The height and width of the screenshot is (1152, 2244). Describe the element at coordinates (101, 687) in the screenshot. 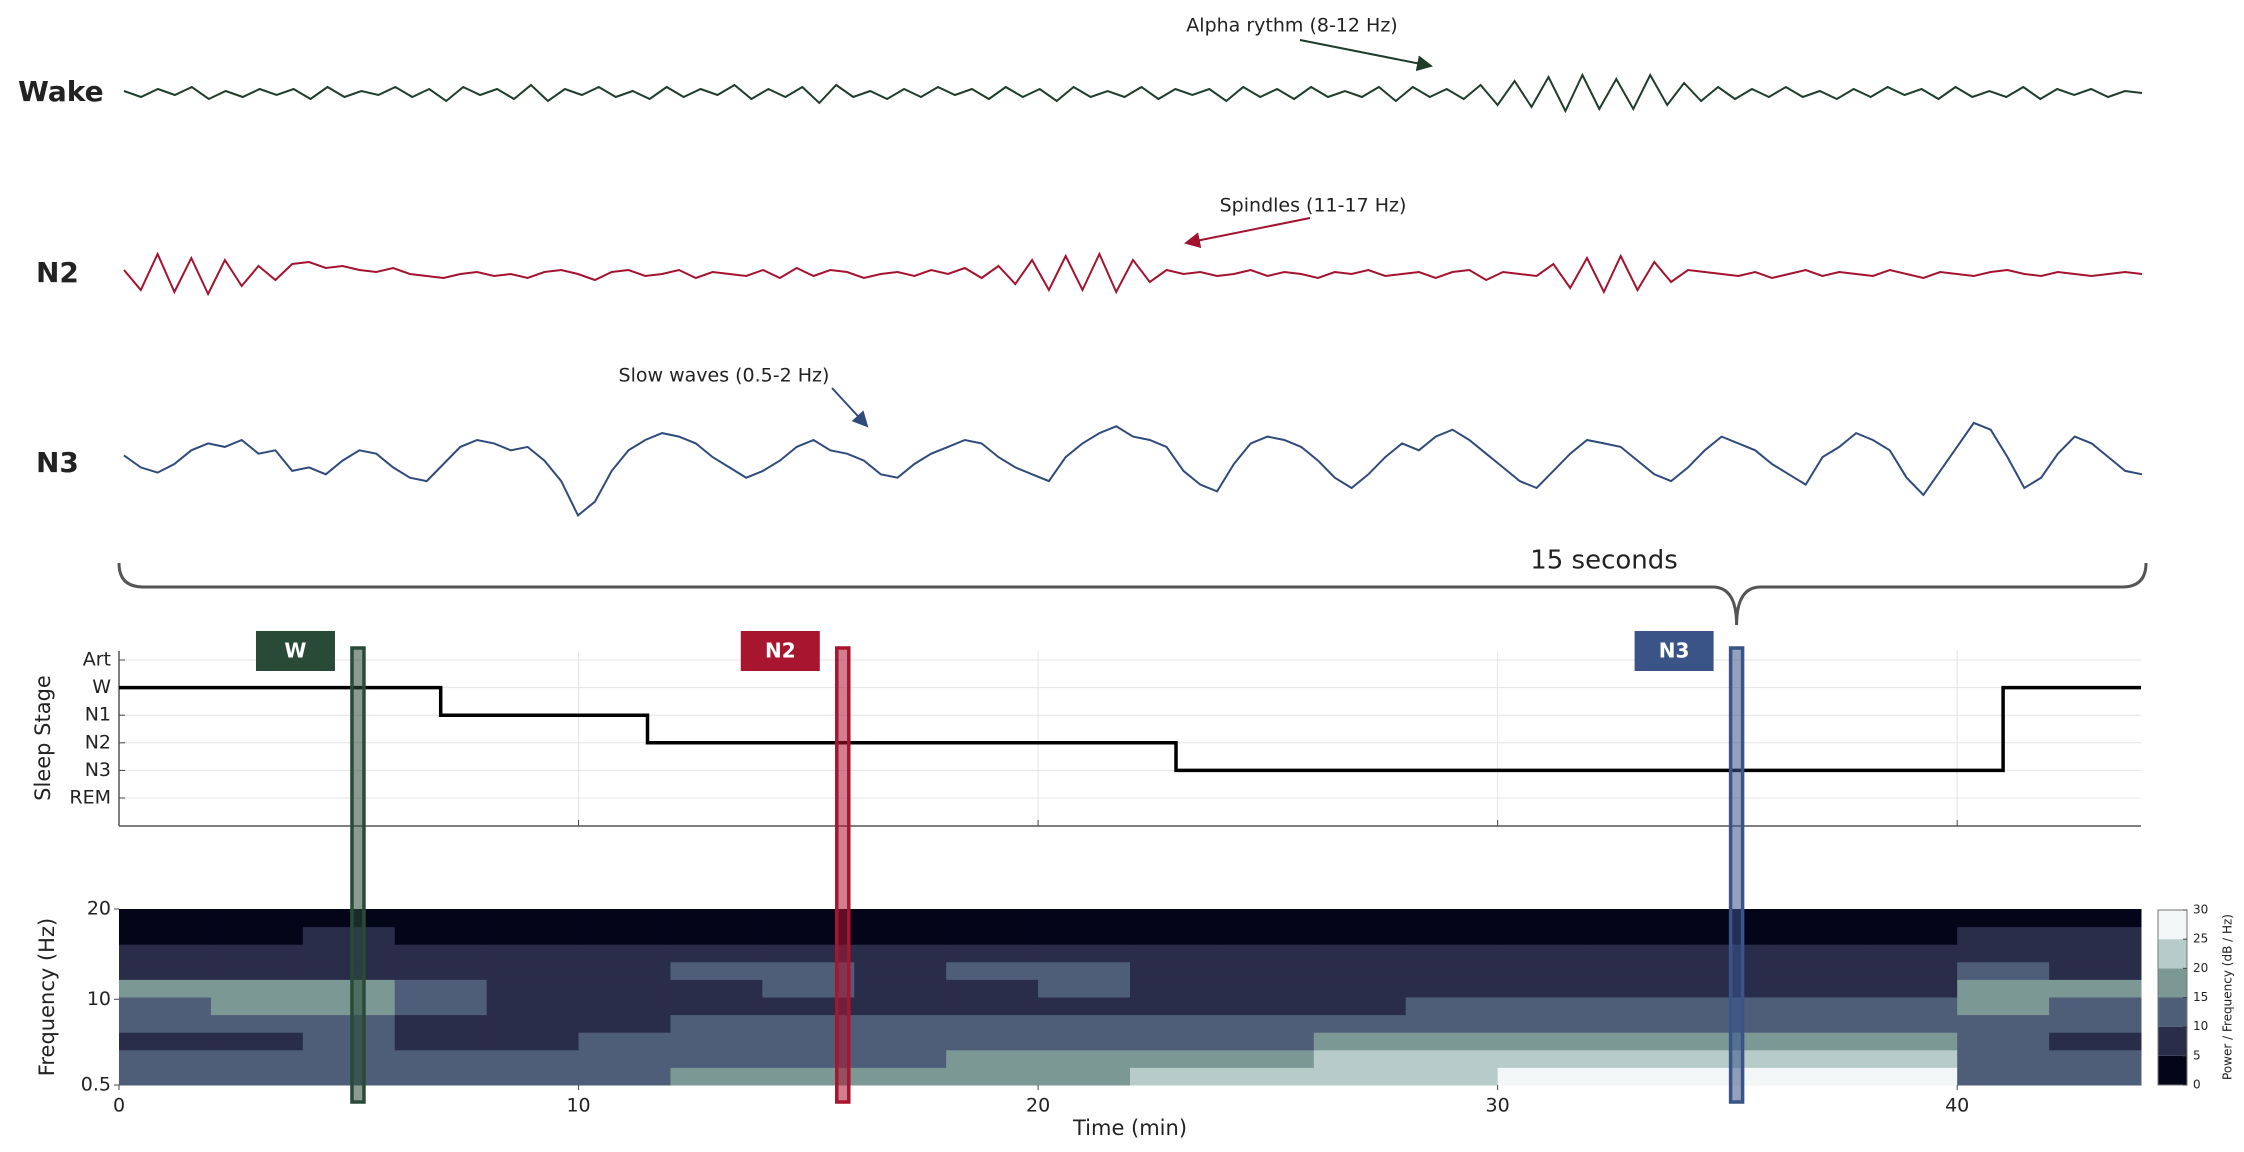

I see `y-tick-label: W` at that location.